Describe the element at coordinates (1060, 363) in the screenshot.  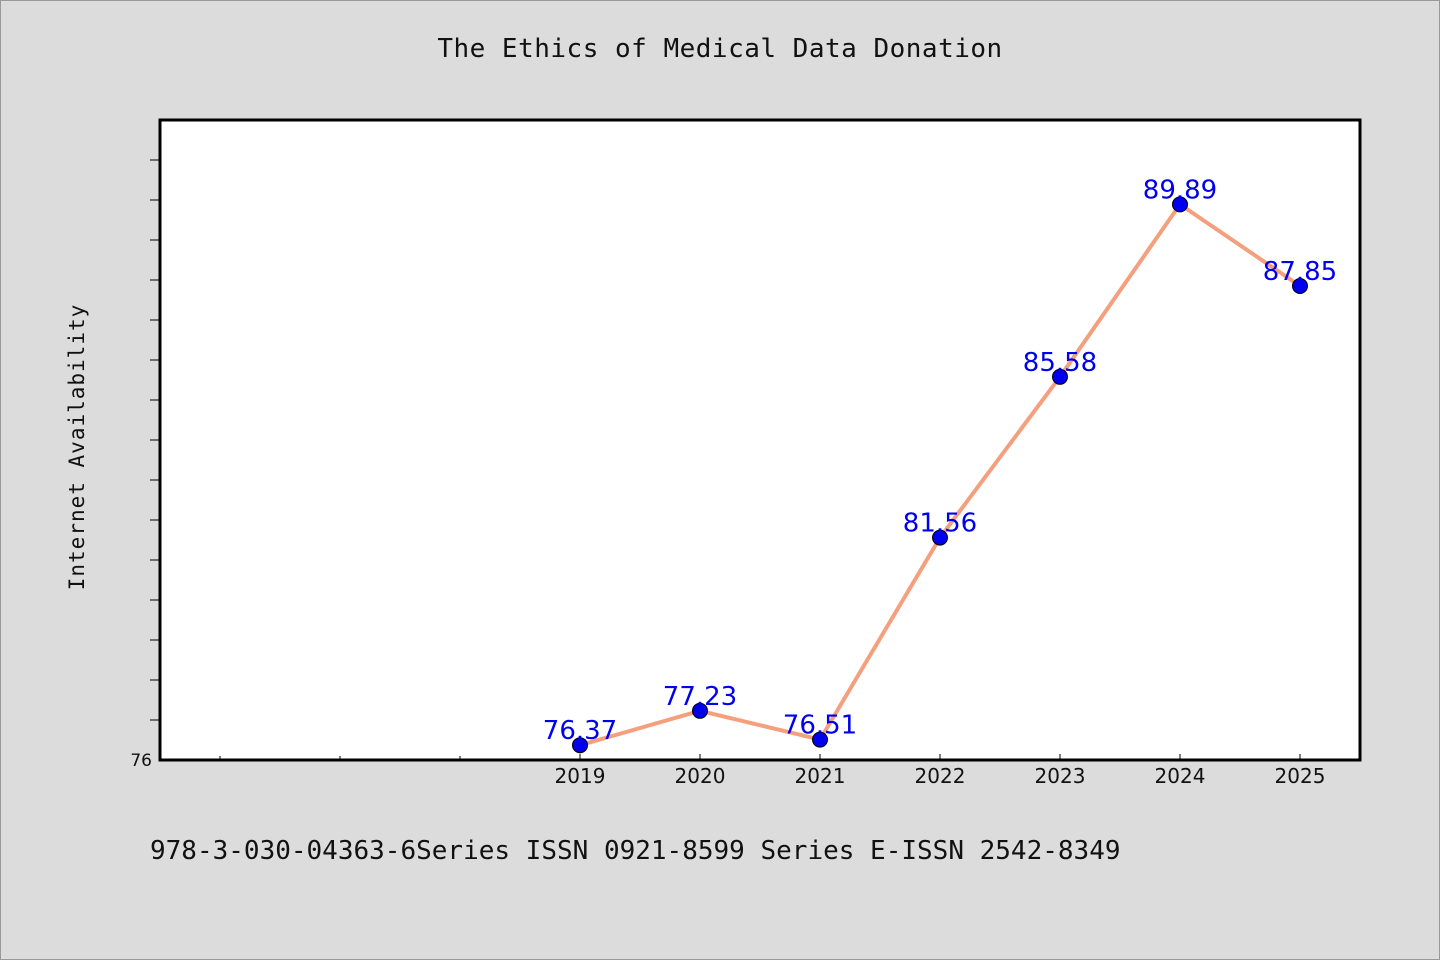
I see `data-label: 85.58` at that location.